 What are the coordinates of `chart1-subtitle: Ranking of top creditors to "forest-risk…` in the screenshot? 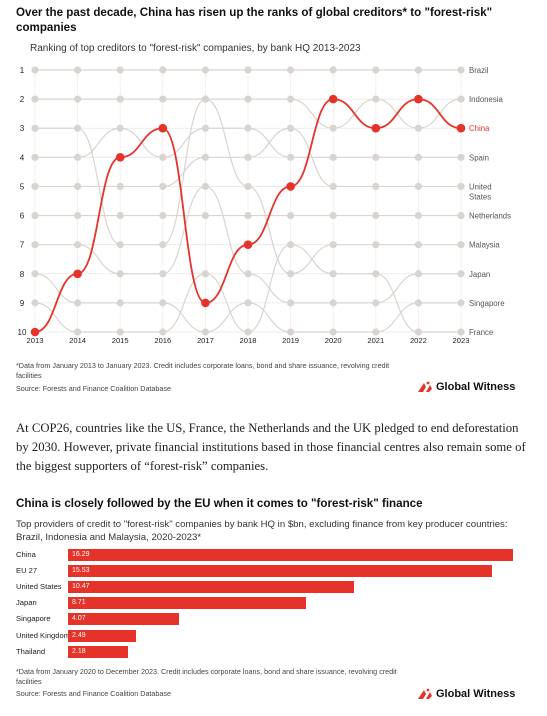 It's located at (195, 48).